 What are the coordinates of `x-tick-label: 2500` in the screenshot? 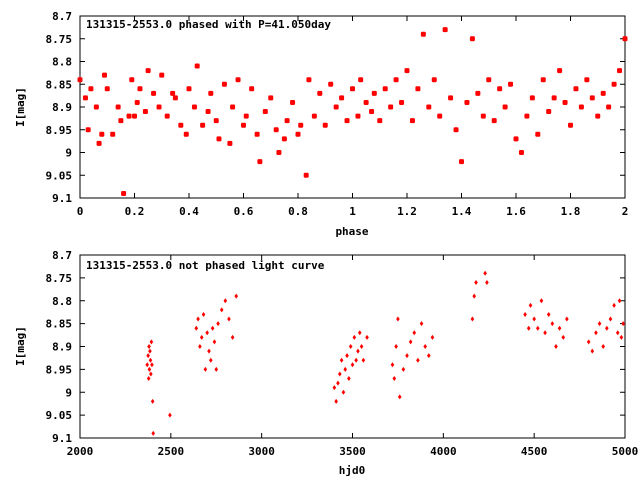 It's located at (171, 451).